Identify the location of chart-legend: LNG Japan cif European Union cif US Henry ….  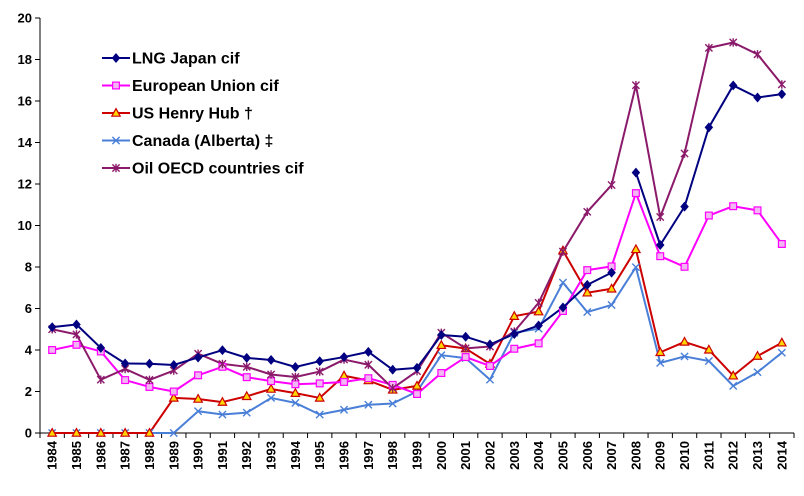
(203, 114).